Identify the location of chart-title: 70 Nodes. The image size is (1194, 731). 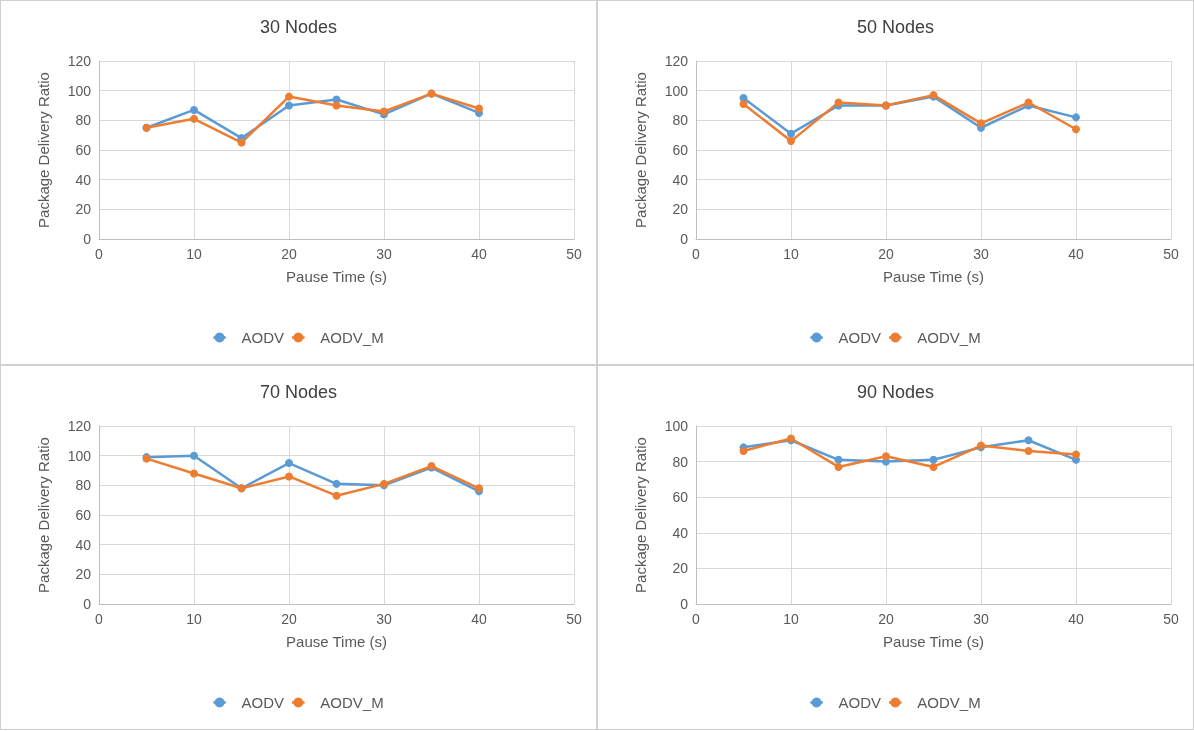
(298, 392).